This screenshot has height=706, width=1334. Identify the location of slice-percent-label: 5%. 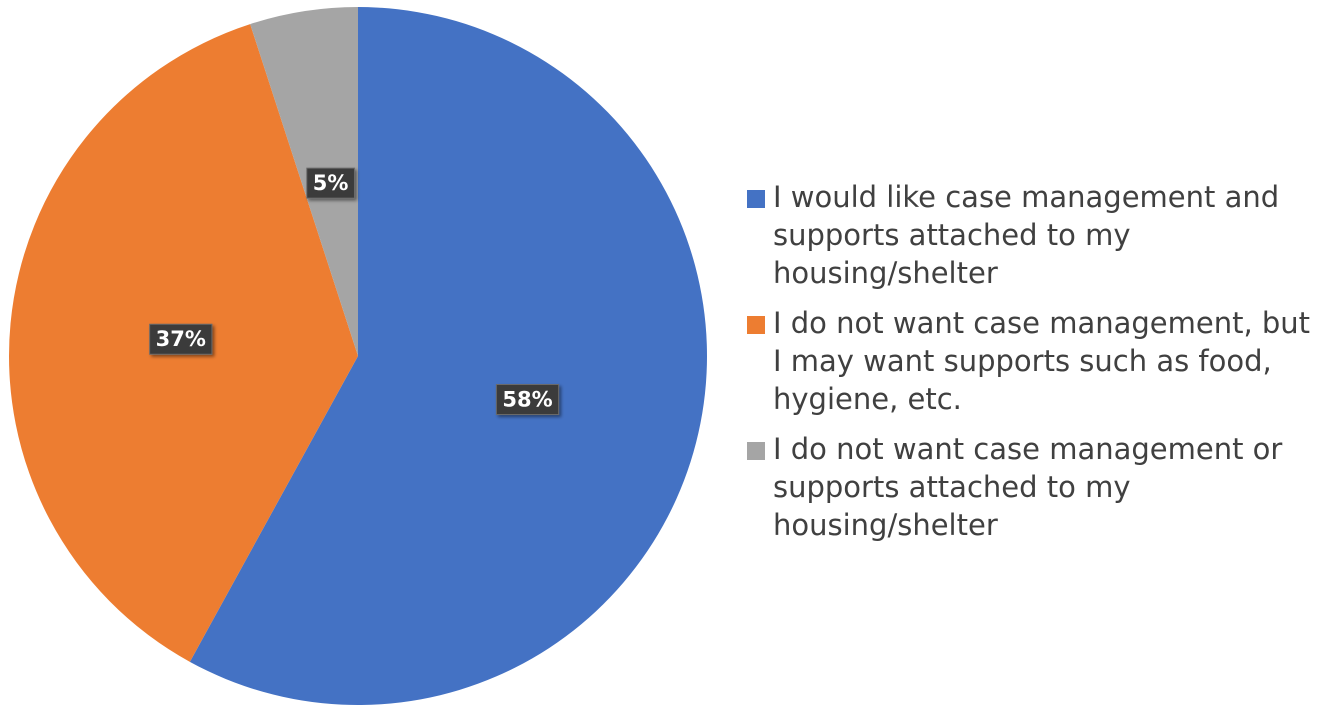
(331, 183).